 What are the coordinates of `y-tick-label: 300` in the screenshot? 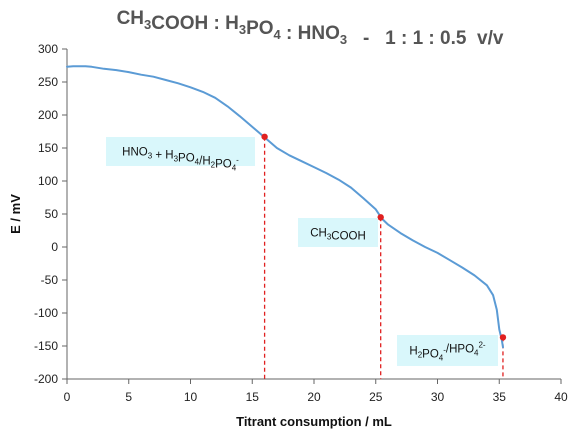 It's located at (48, 49).